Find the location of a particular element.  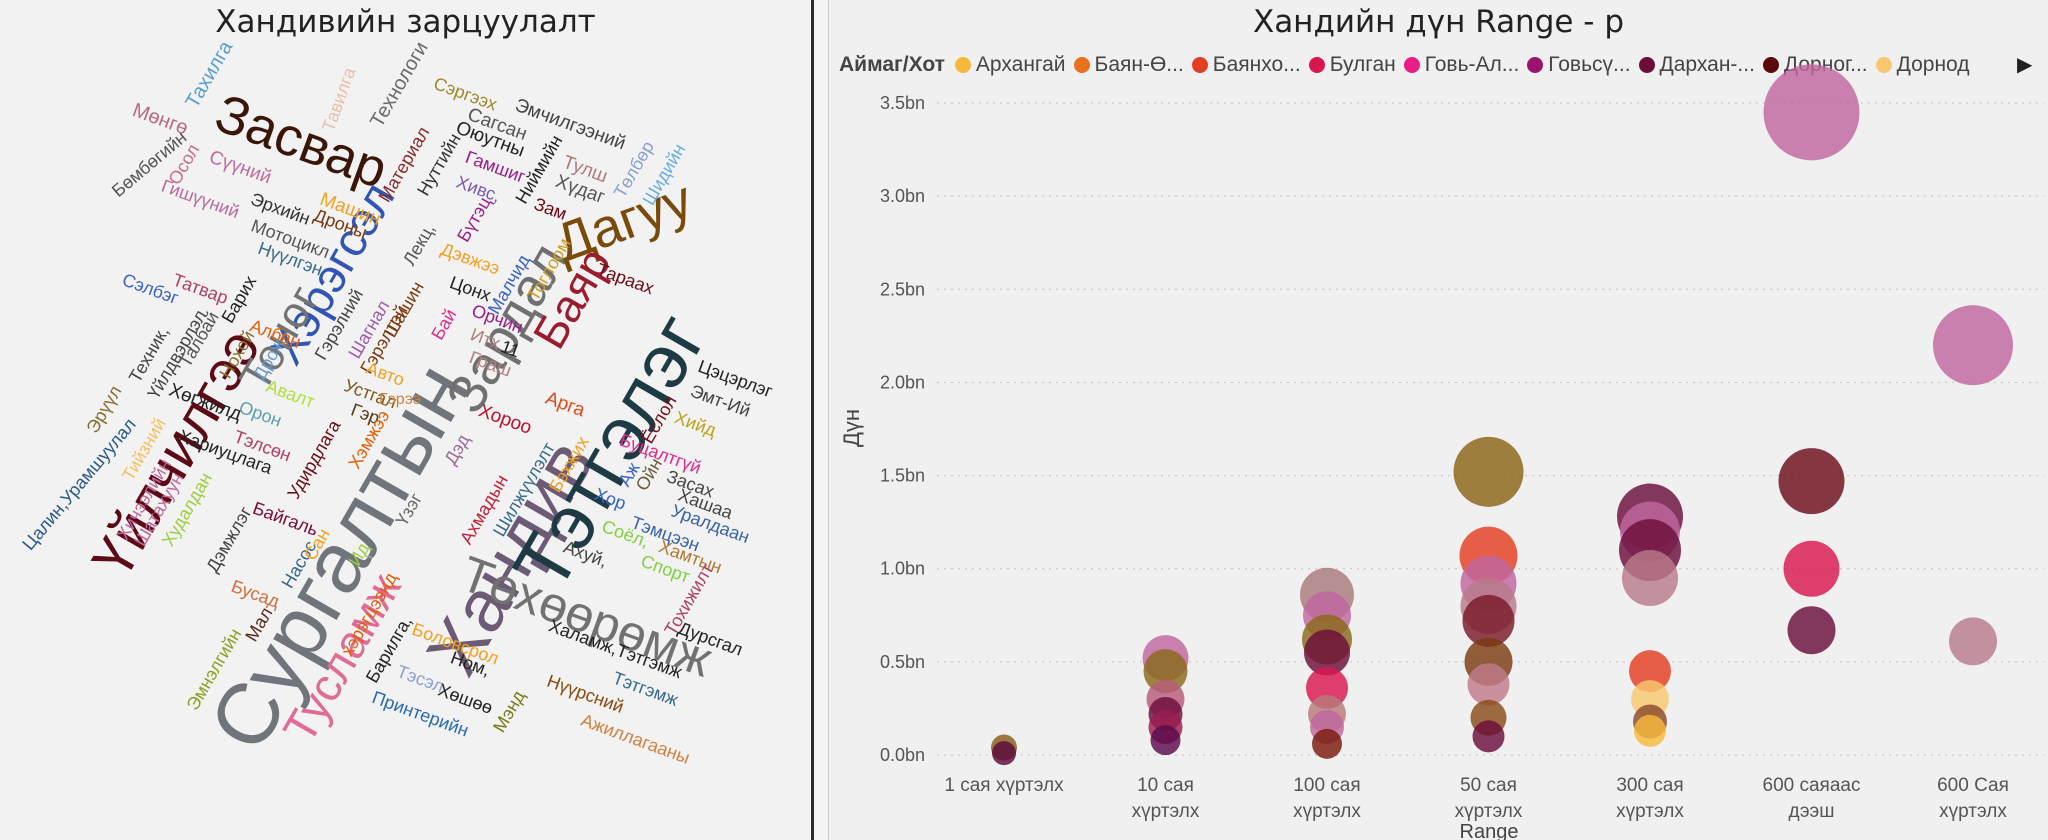

legend-item: Архангай is located at coordinates (1010, 65).